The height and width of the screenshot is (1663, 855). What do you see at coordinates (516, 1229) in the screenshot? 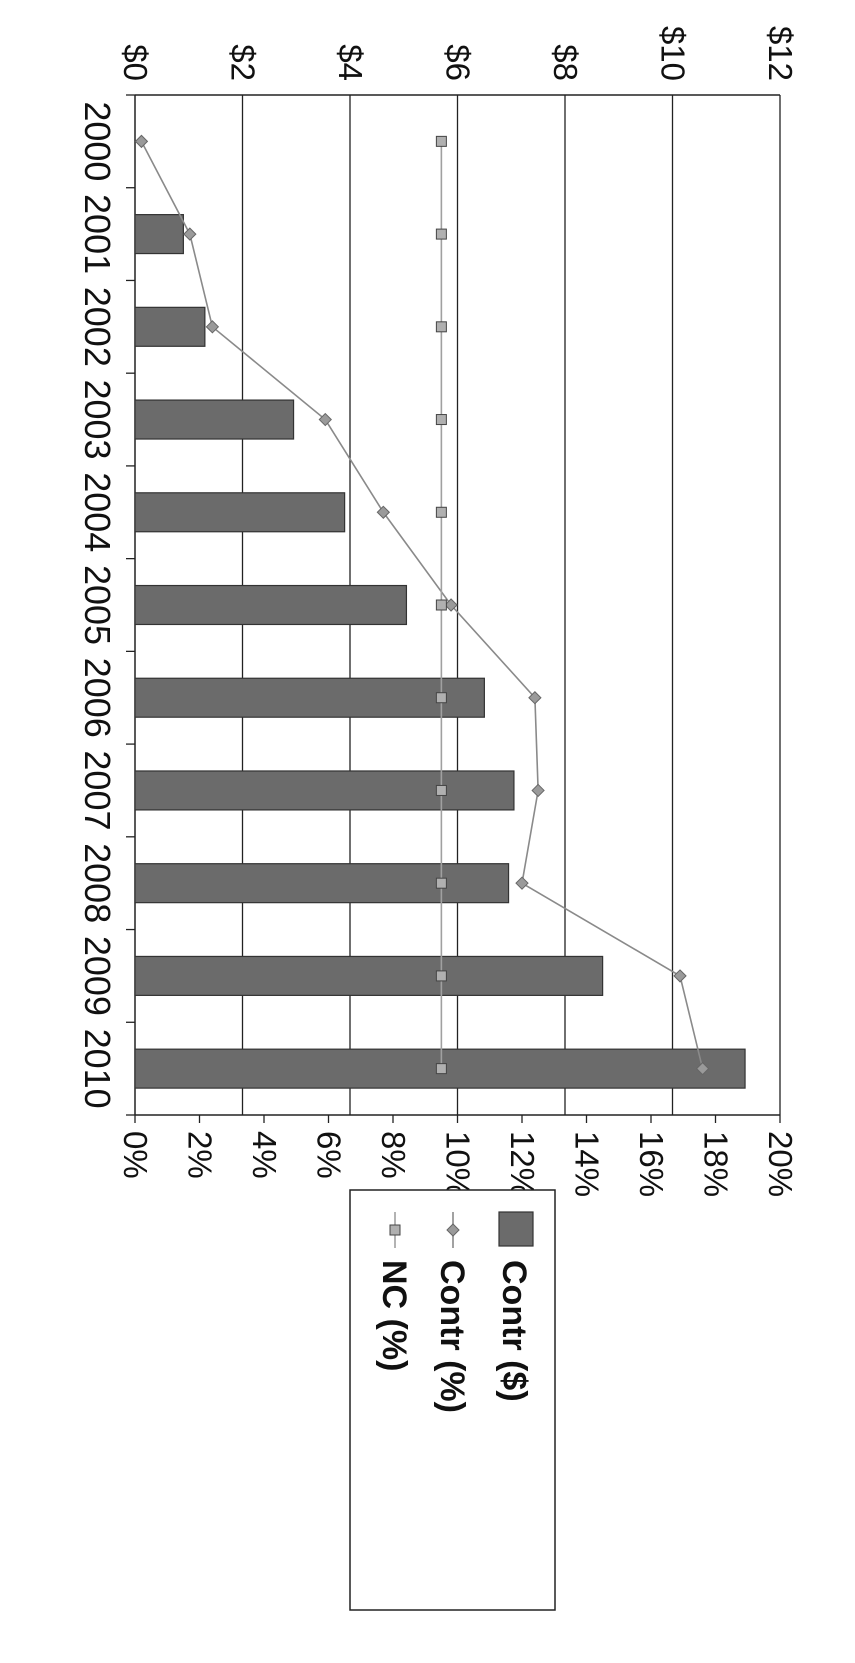
I see `legend-swatch-bar` at bounding box center [516, 1229].